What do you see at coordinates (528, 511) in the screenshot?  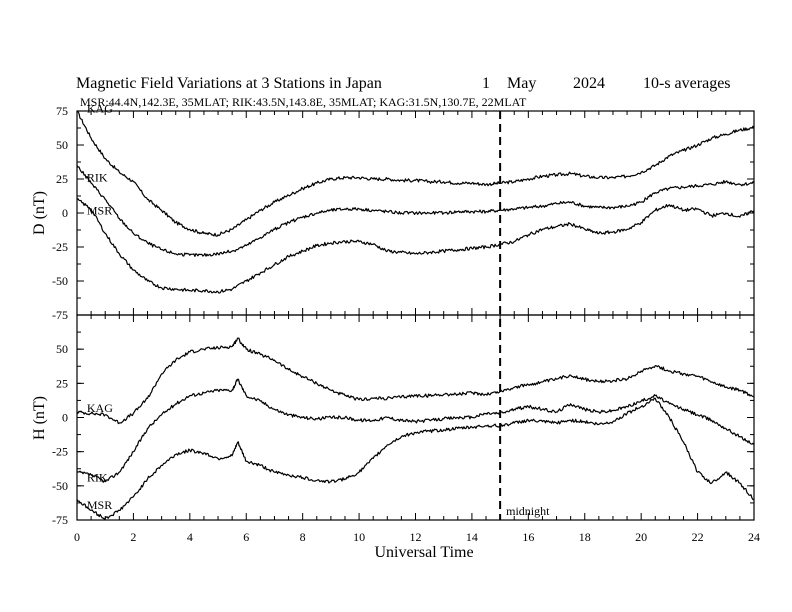 I see `midnight-label: midnight` at bounding box center [528, 511].